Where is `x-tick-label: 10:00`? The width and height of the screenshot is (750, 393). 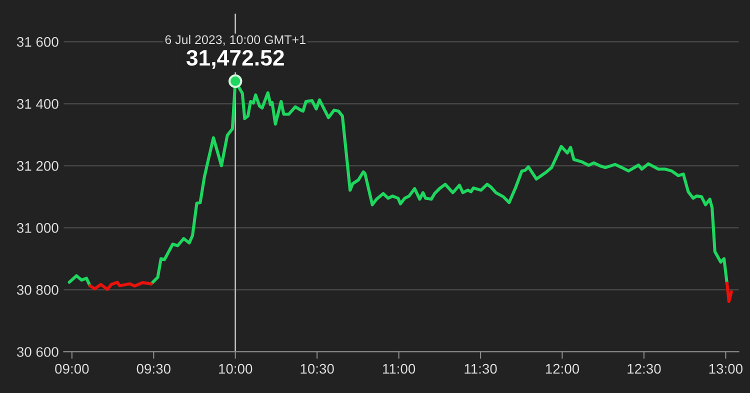 x-tick-label: 10:00 is located at coordinates (235, 369).